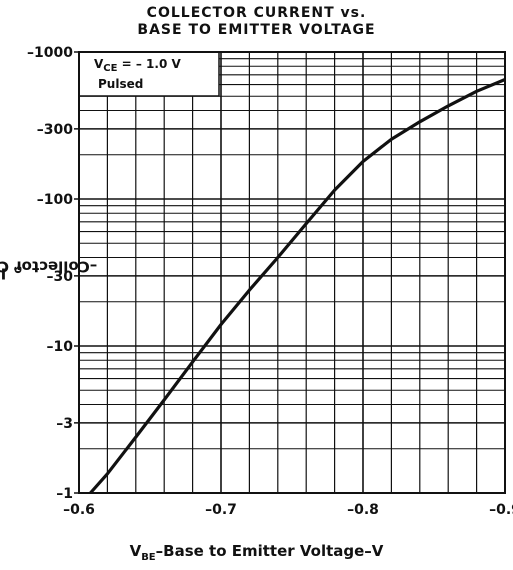 The height and width of the screenshot is (570, 513). What do you see at coordinates (55, 200) in the screenshot?
I see `y-tick-label: –100` at bounding box center [55, 200].